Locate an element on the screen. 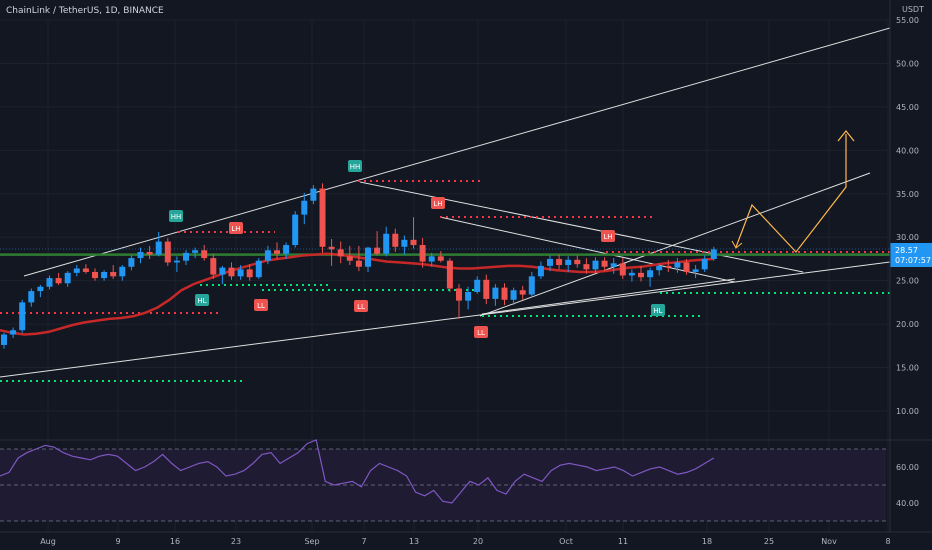 The image size is (932, 550). candle-body is located at coordinates (22, 316).